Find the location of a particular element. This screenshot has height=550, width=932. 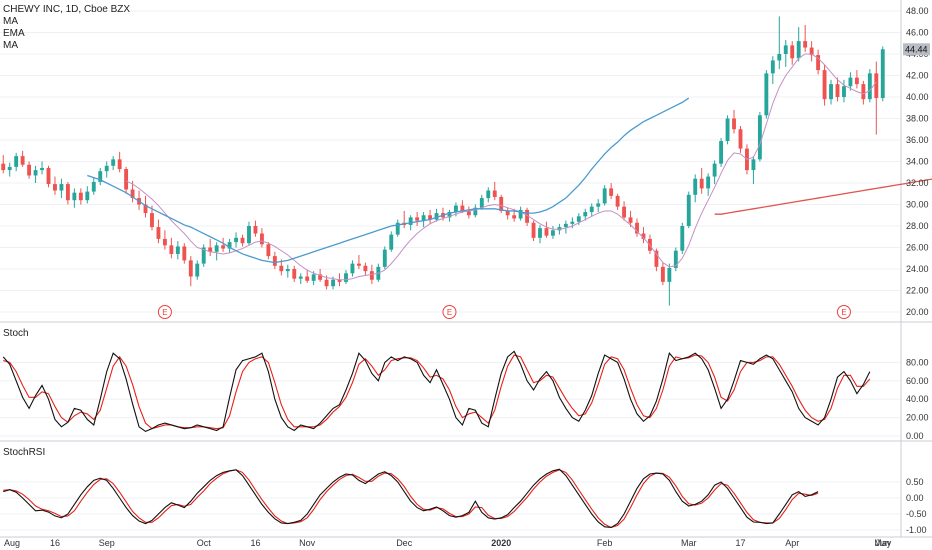

x-tick-label: Oct is located at coordinates (204, 543).